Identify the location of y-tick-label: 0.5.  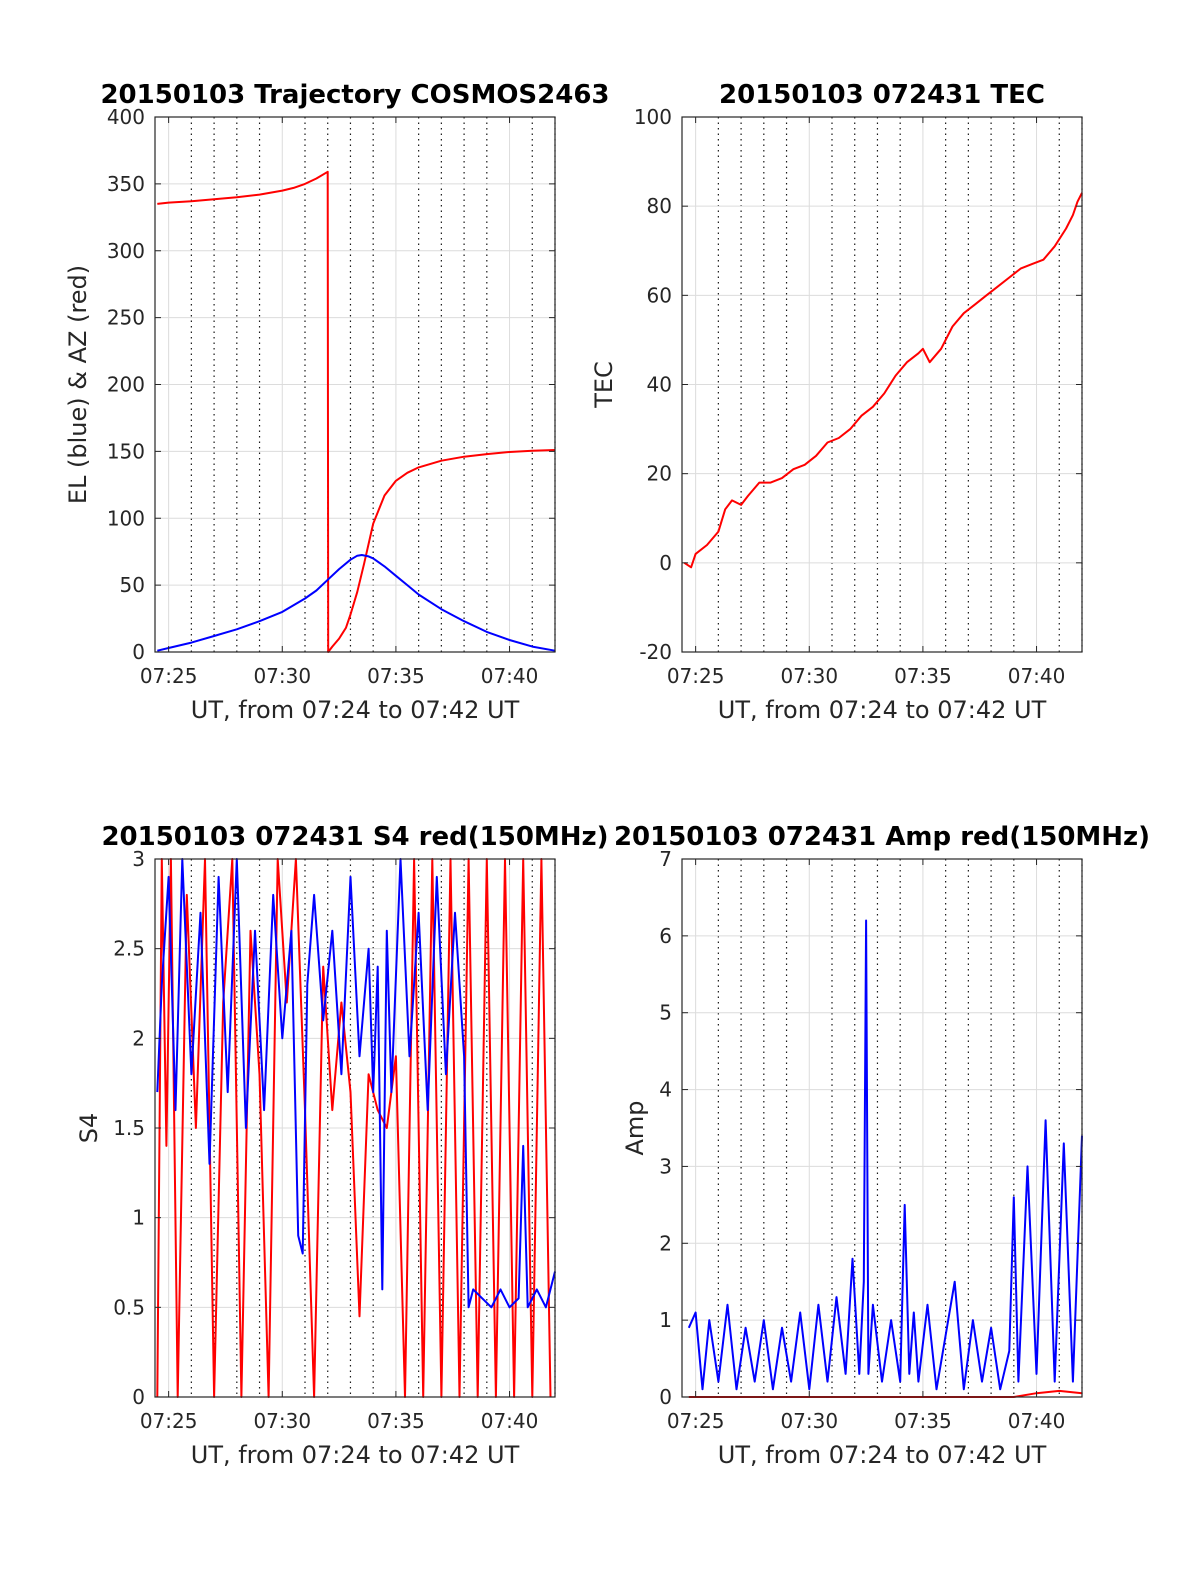
(129, 1307).